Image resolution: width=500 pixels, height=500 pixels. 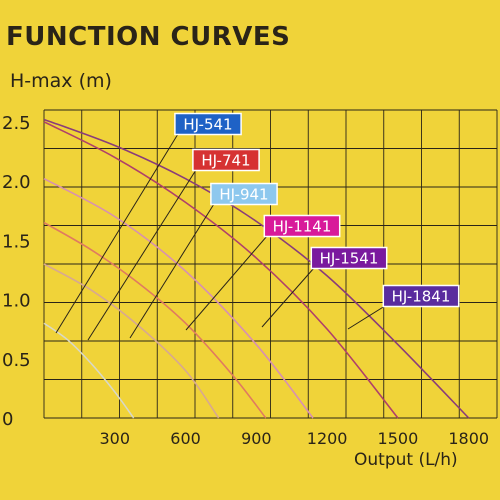 I want to click on x-tick-label: 900, so click(x=256, y=438).